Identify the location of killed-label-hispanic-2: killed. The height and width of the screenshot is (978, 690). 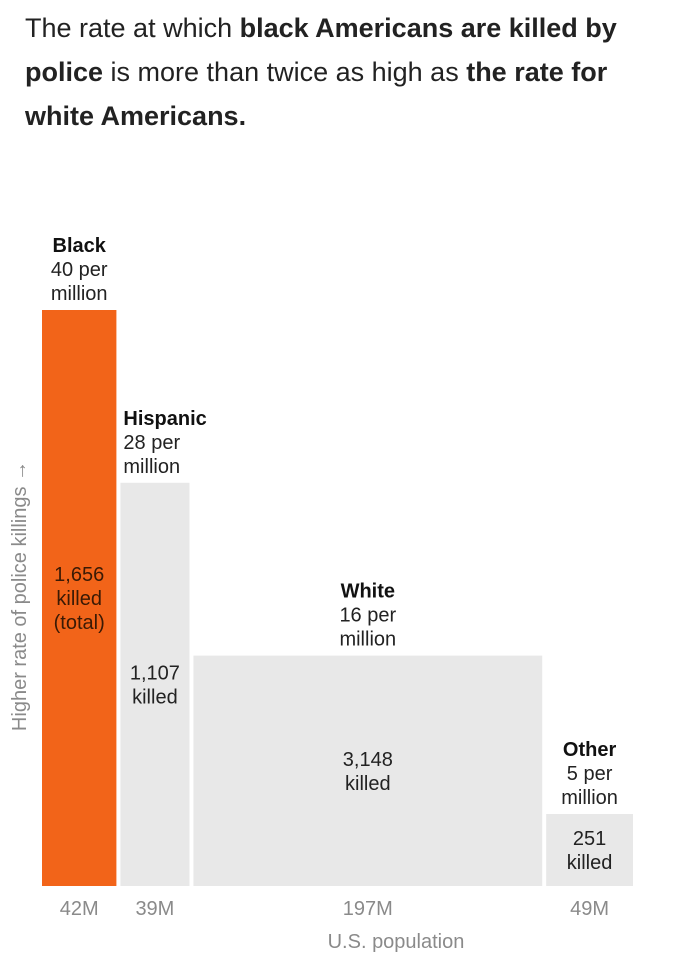
(155, 697).